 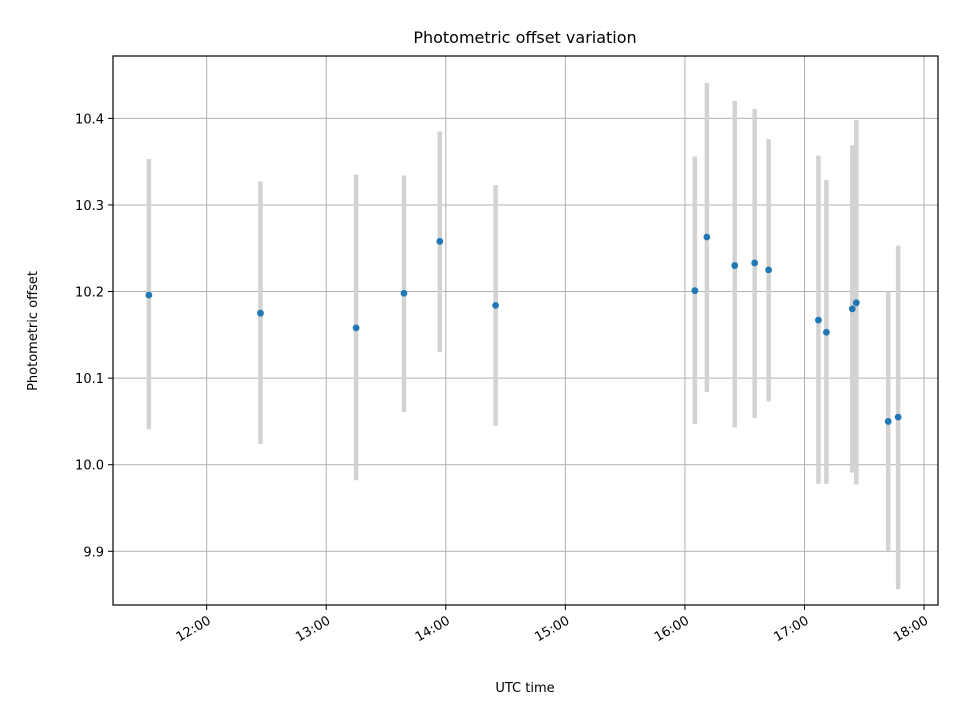 What do you see at coordinates (94, 336) in the screenshot?
I see `y-axis-ticks: 9.9 10.0 10.1 10.2 10.3 10.4` at bounding box center [94, 336].